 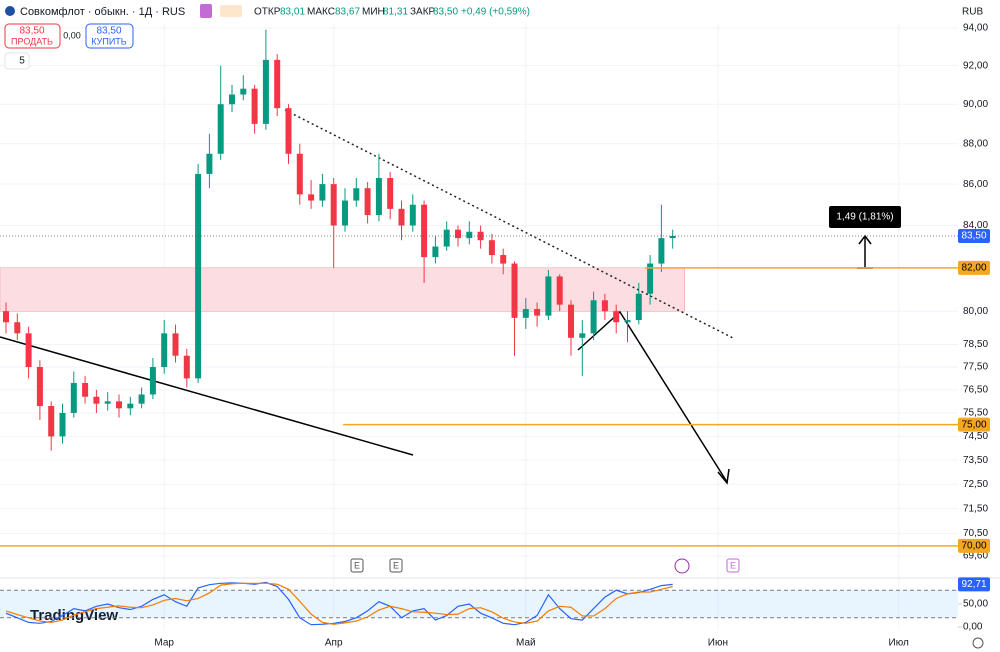 What do you see at coordinates (102, 12) in the screenshot?
I see `symbol-title: Совкомфлот · обыкн. · 1Д · RUS` at bounding box center [102, 12].